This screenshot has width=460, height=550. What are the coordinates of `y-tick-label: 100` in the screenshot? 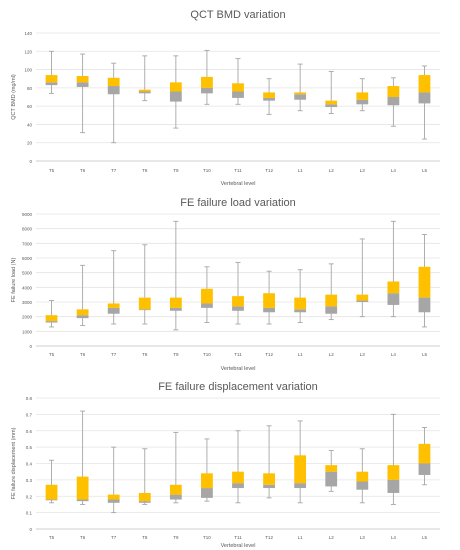 It's located at (28, 70).